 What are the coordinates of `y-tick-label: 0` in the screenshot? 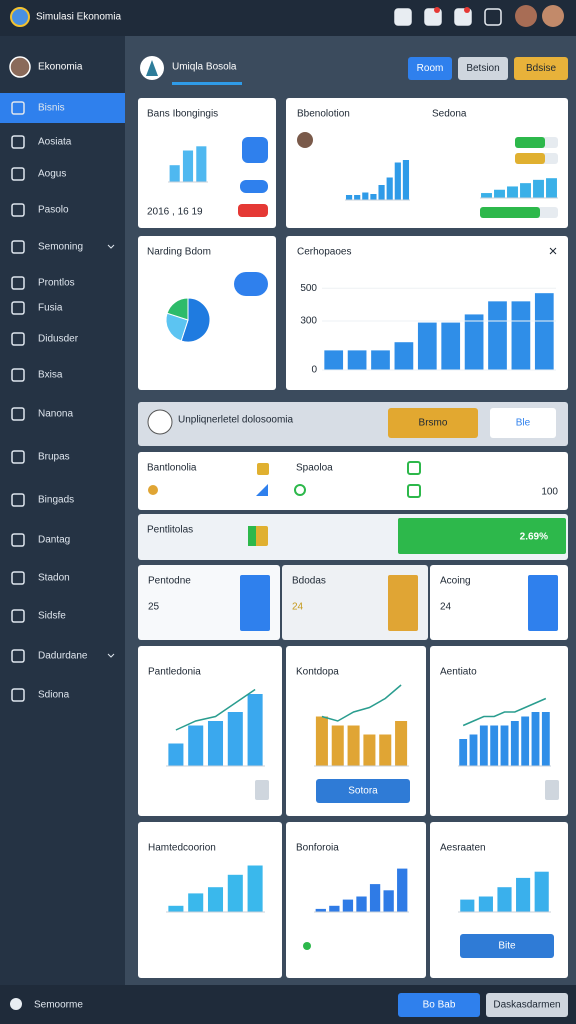 It's located at (314, 370).